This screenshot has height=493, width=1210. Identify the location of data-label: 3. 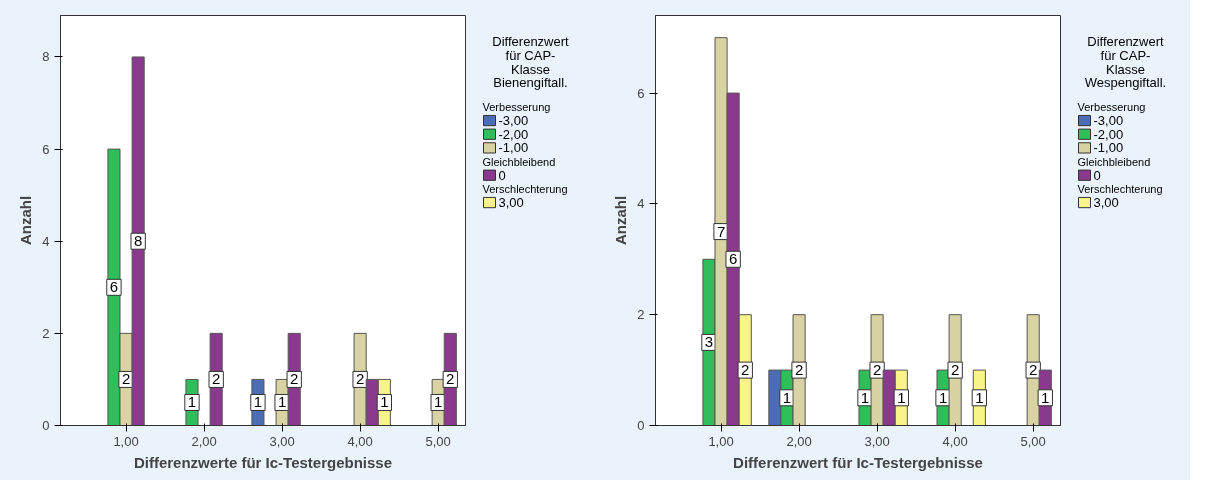
(709, 342).